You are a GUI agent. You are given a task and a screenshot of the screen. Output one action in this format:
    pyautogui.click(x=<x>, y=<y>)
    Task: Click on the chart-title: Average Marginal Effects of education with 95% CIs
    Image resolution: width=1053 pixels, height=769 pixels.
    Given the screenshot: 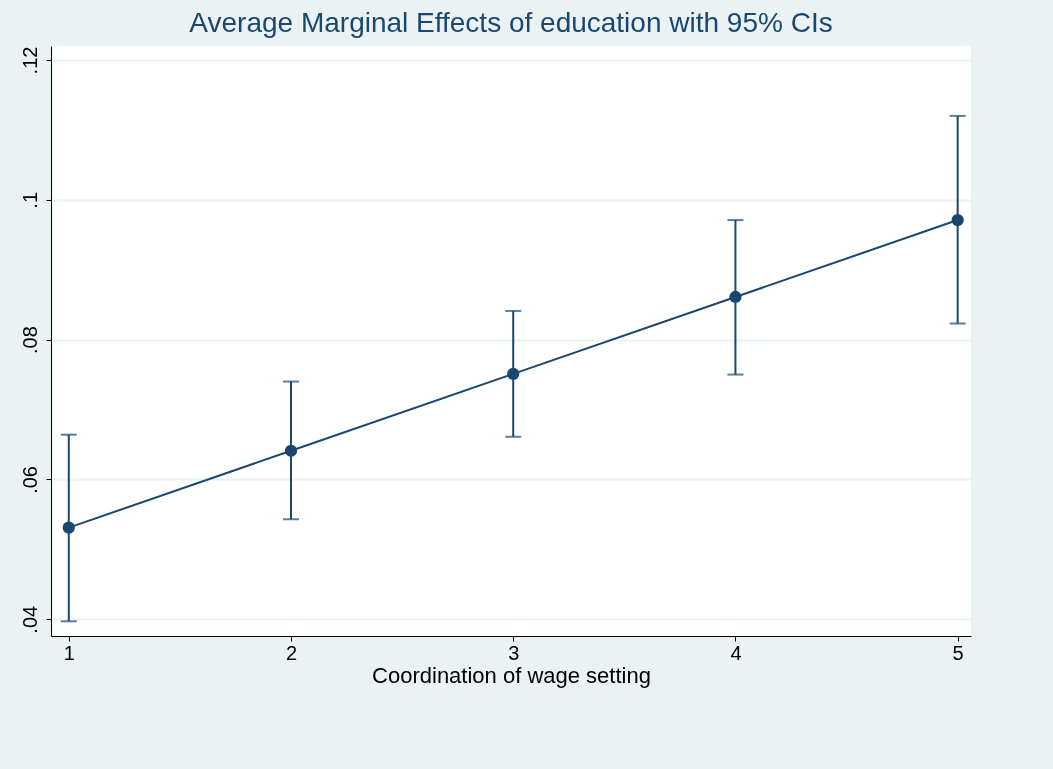 What is the action you would take?
    pyautogui.click(x=511, y=22)
    